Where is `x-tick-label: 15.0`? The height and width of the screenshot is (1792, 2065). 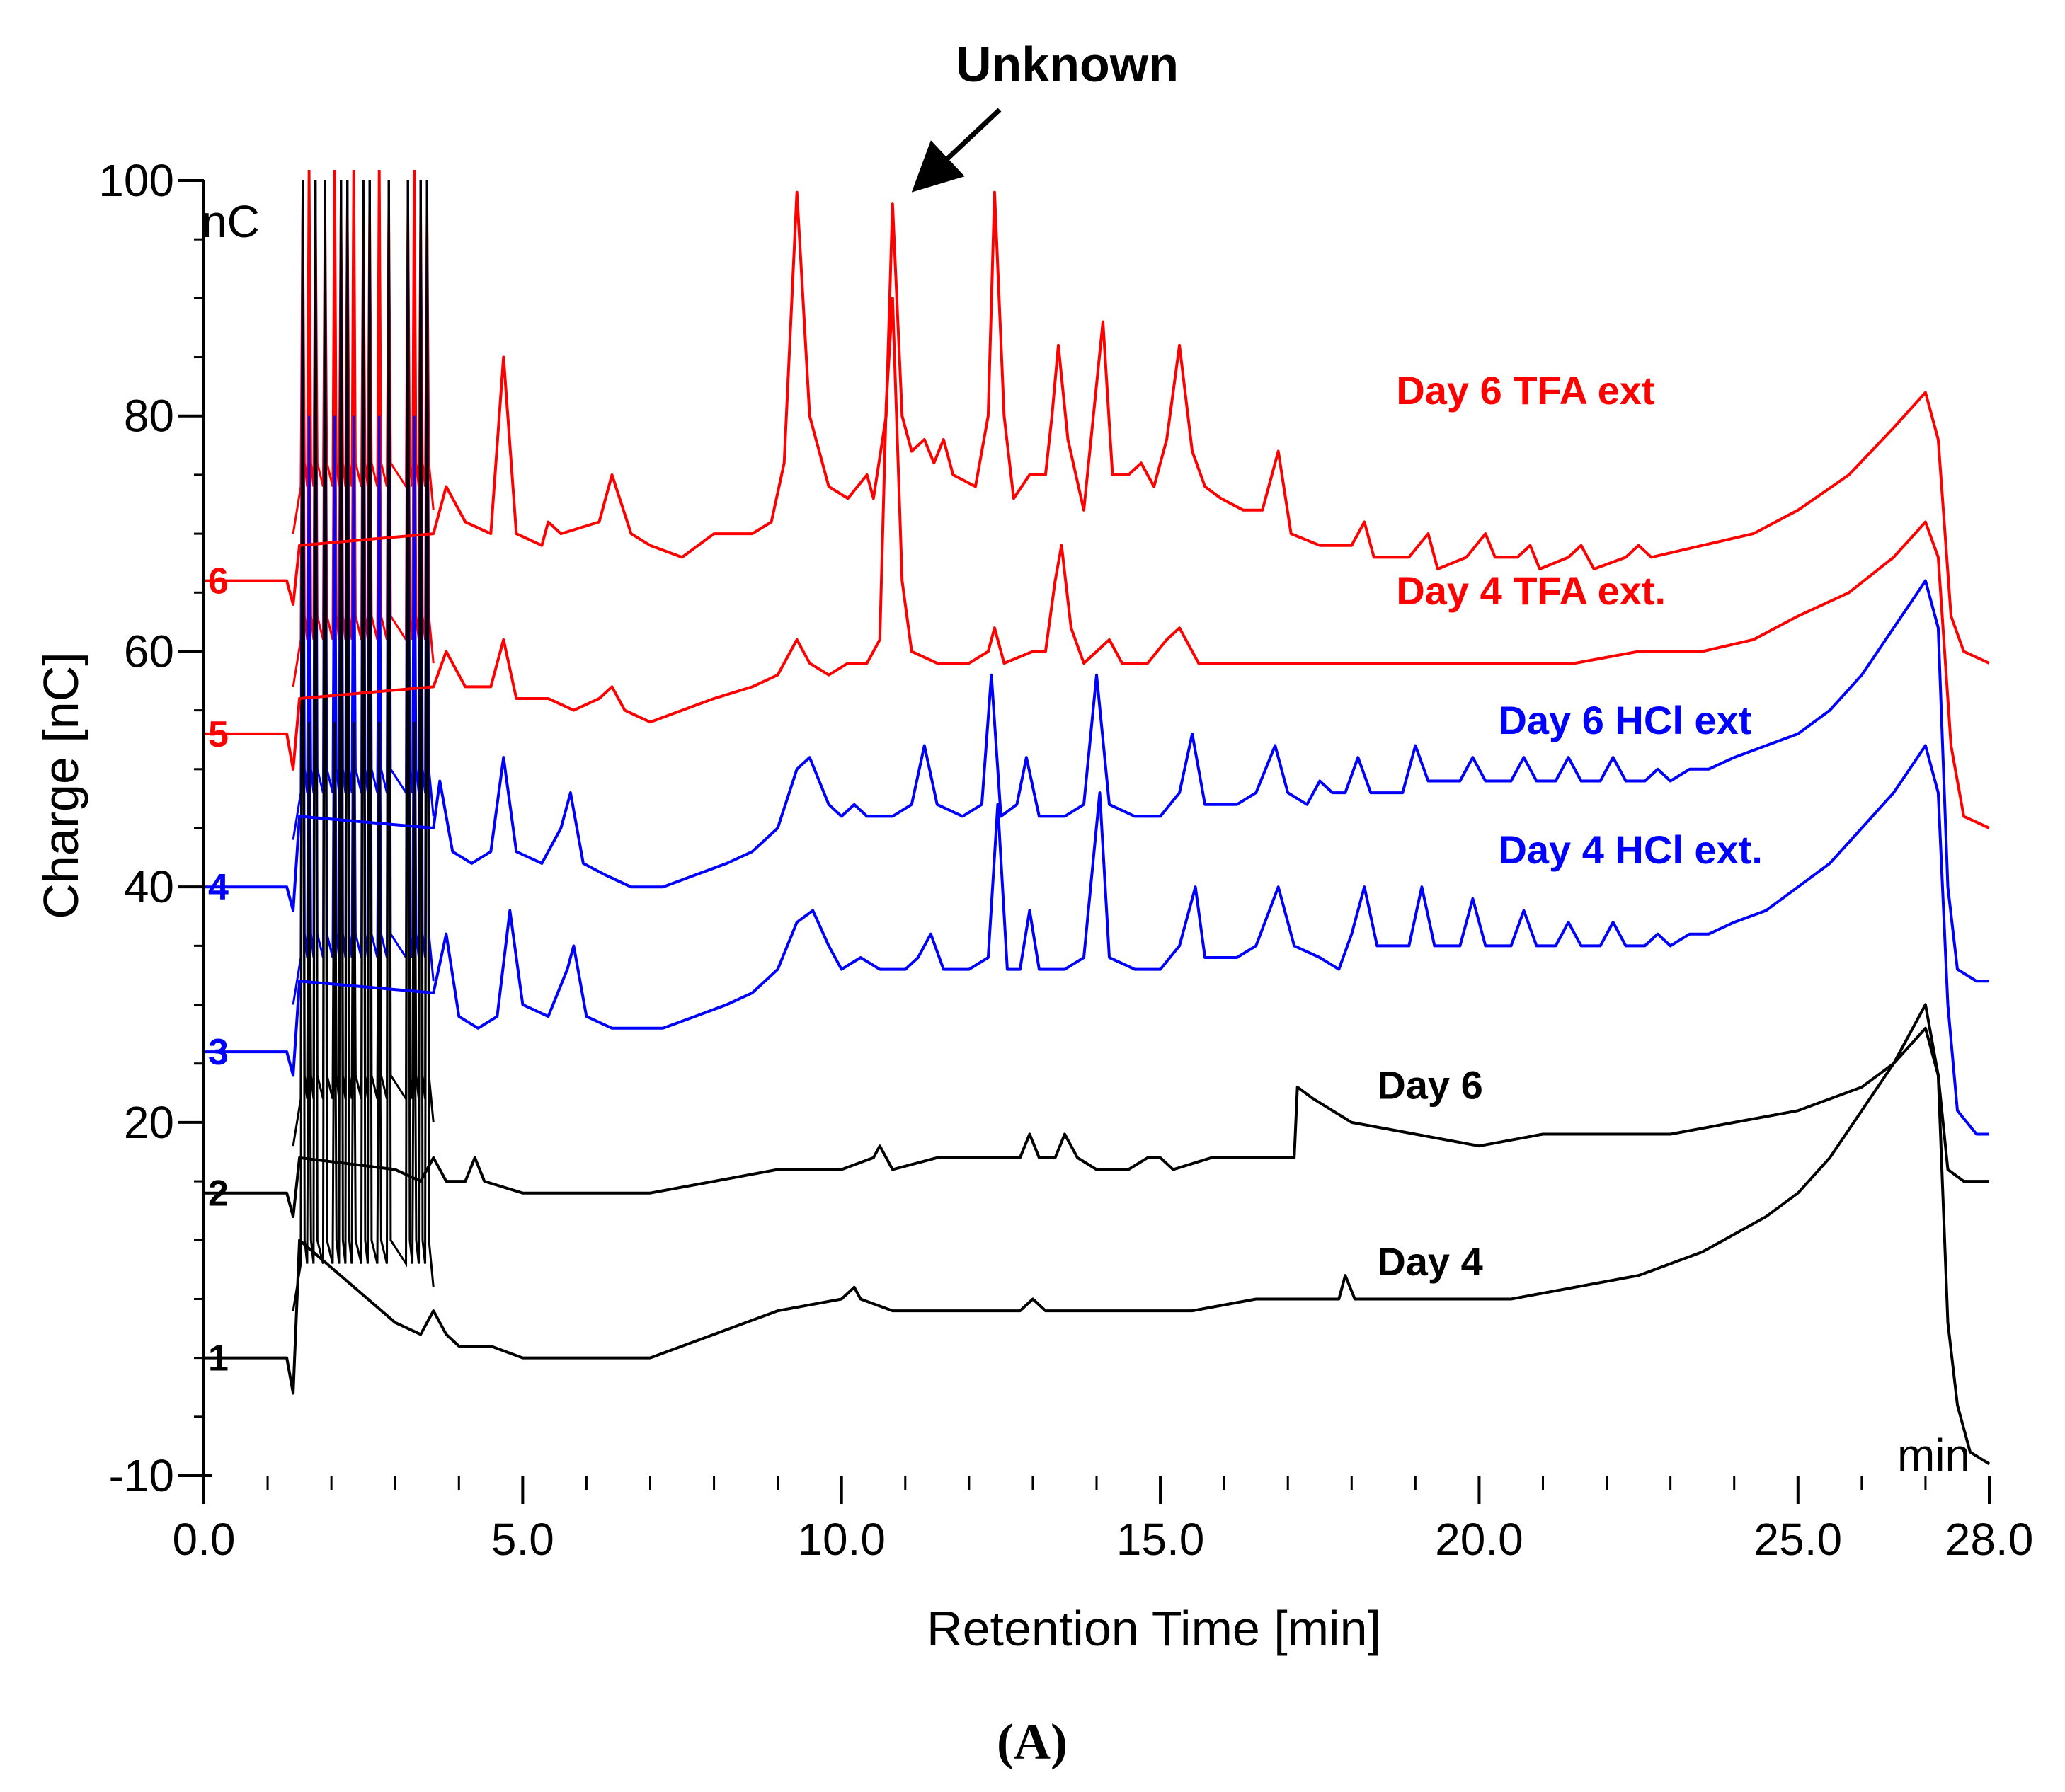 x-tick-label: 15.0 is located at coordinates (1160, 1539).